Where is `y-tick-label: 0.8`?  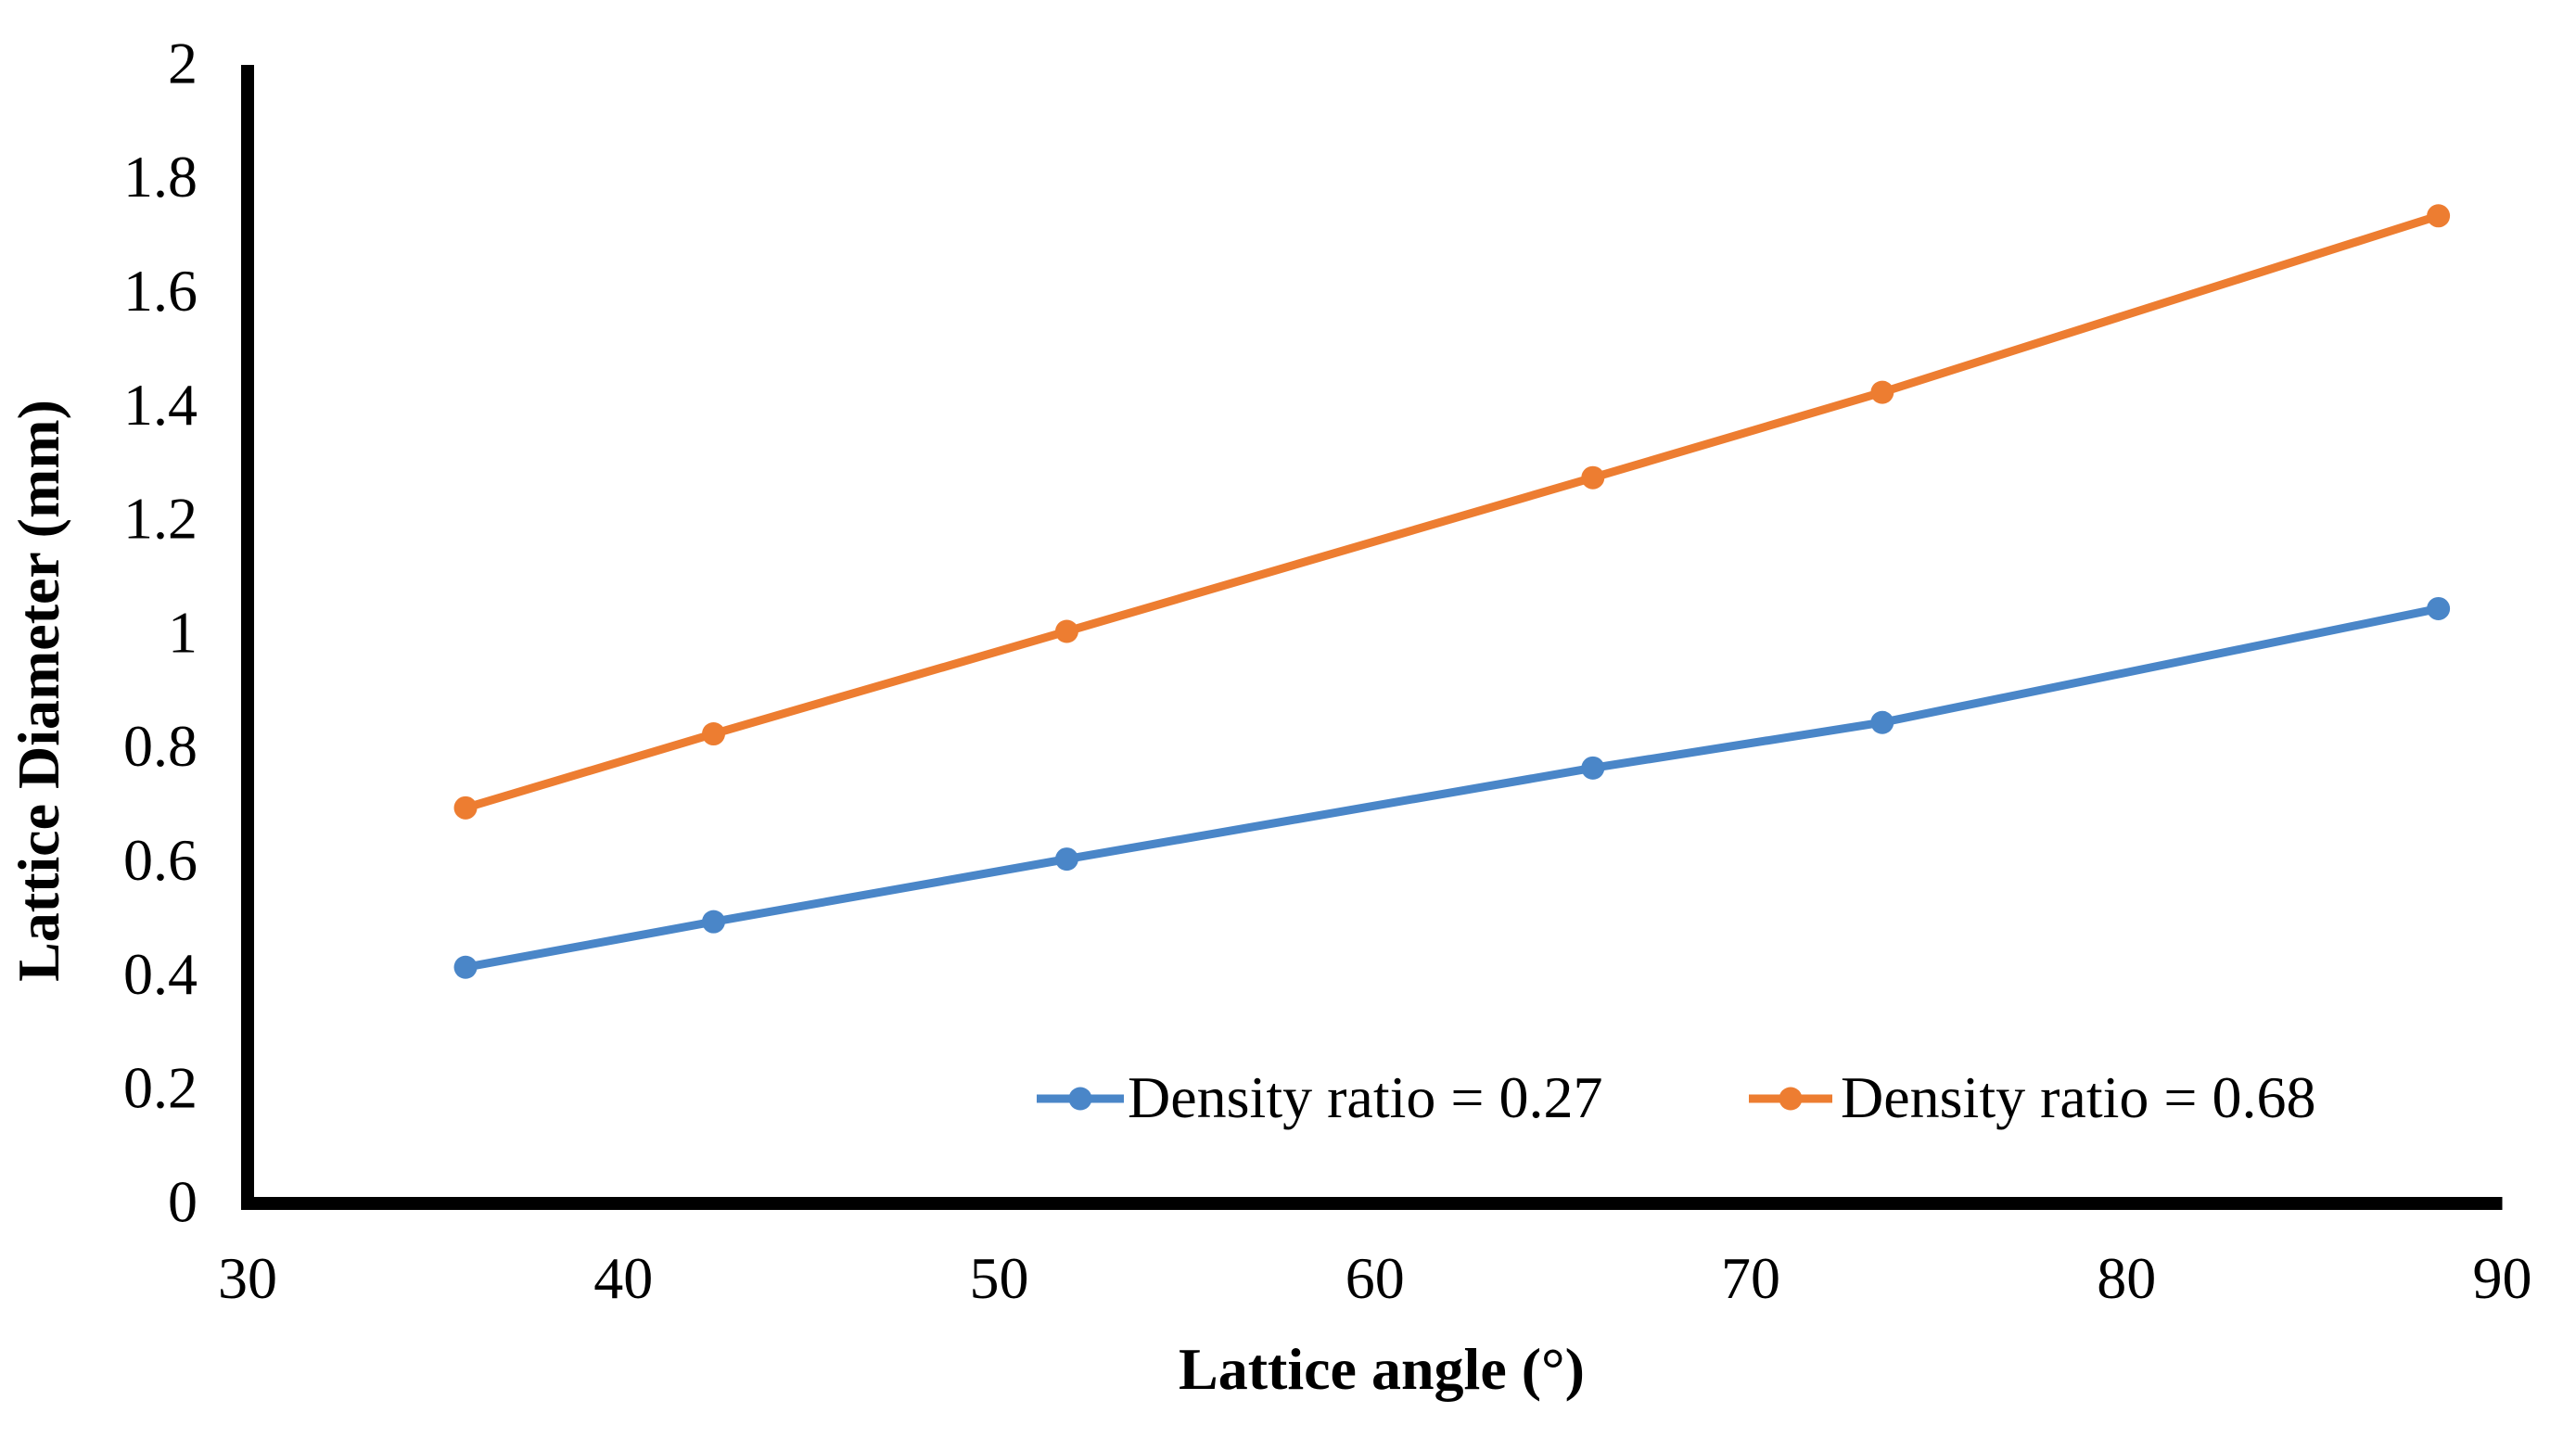 y-tick-label: 0.8 is located at coordinates (160, 746).